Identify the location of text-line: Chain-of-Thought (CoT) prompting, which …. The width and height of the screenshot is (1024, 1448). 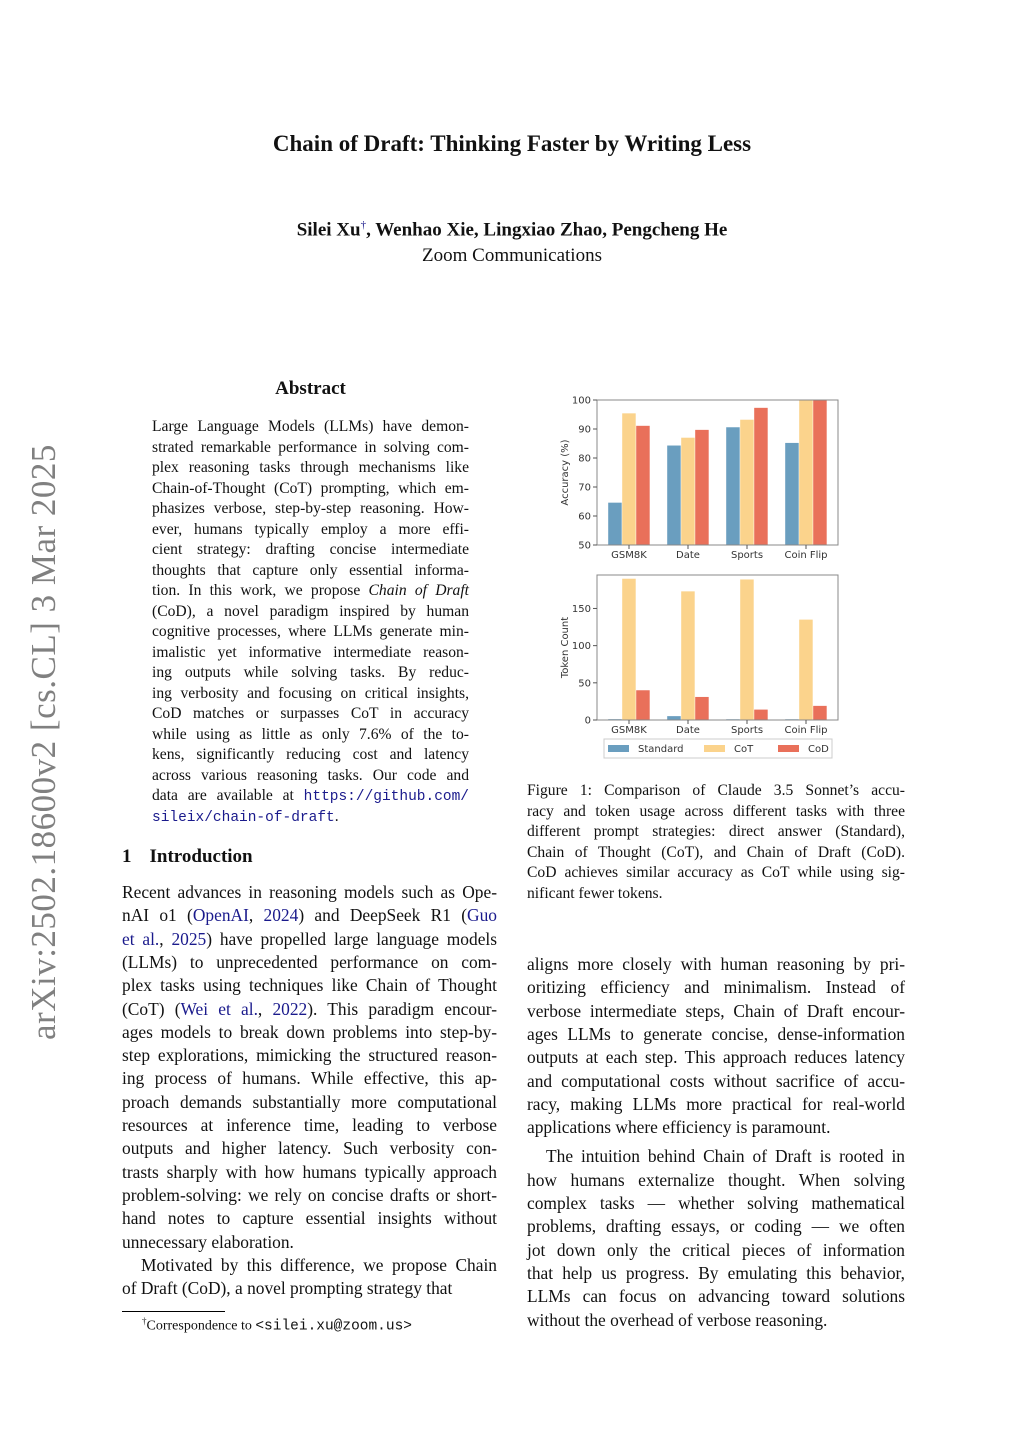
(310, 488).